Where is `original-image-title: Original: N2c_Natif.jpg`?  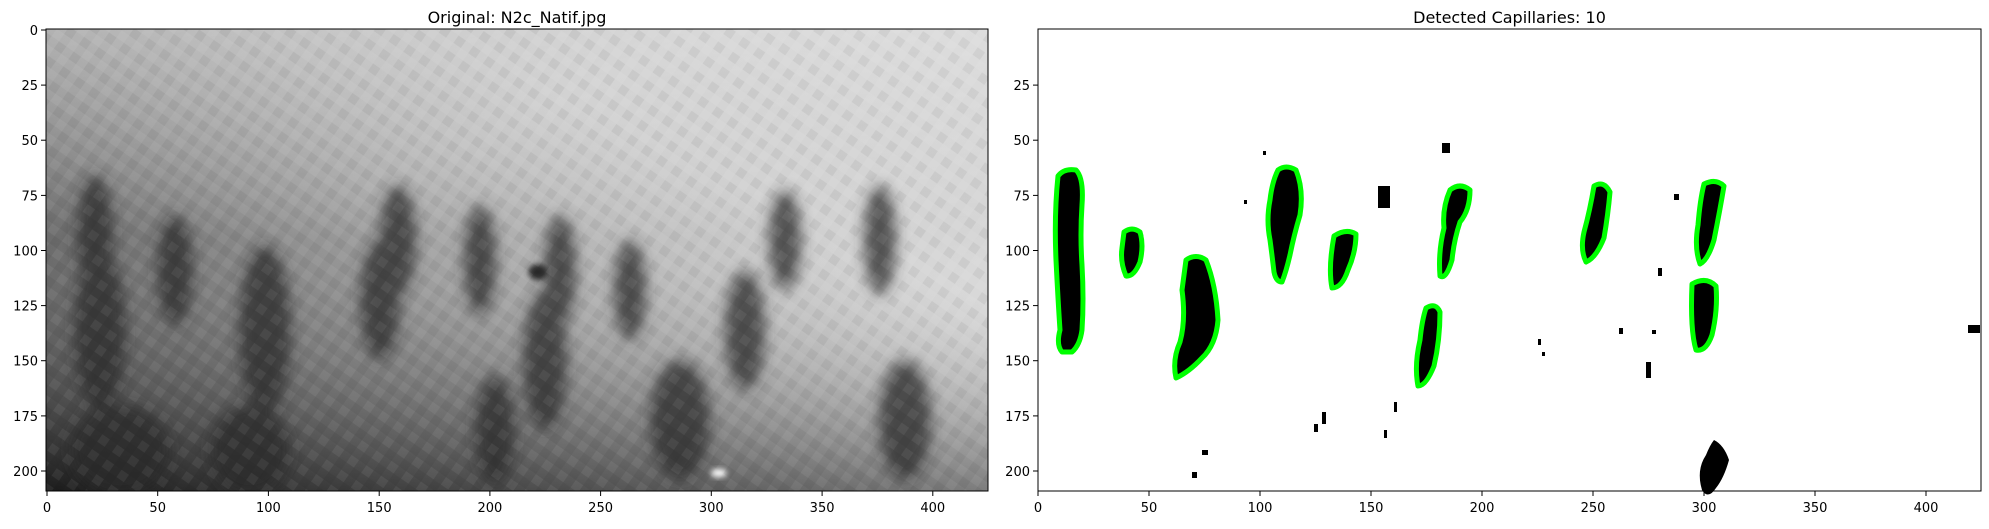
original-image-title: Original: N2c_Natif.jpg is located at coordinates (517, 17).